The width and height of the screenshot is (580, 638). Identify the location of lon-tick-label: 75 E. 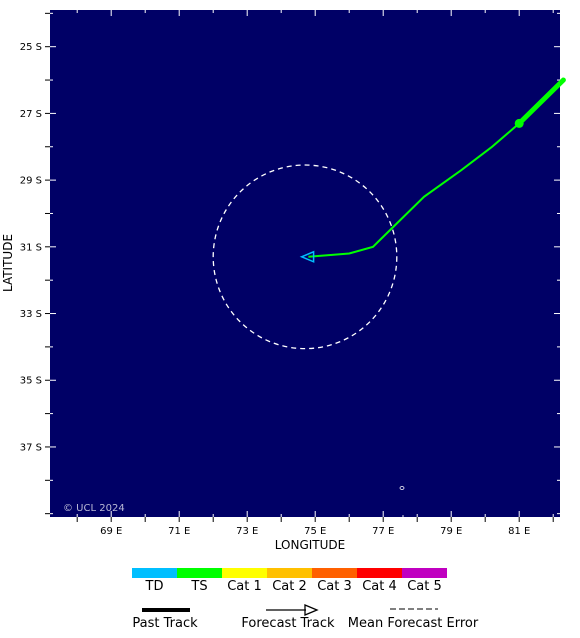
(315, 531).